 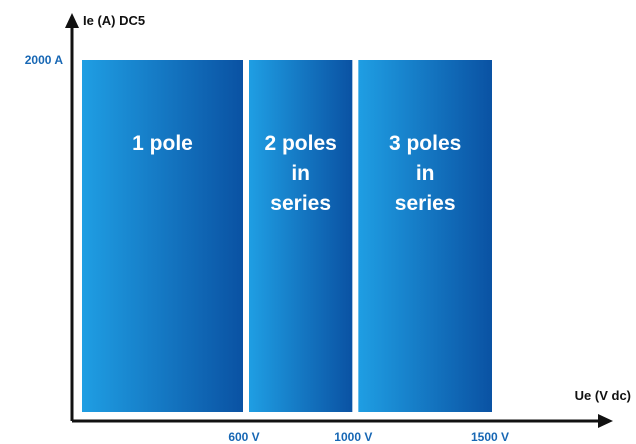 I want to click on x-tick-label: 600 V, so click(x=243, y=437).